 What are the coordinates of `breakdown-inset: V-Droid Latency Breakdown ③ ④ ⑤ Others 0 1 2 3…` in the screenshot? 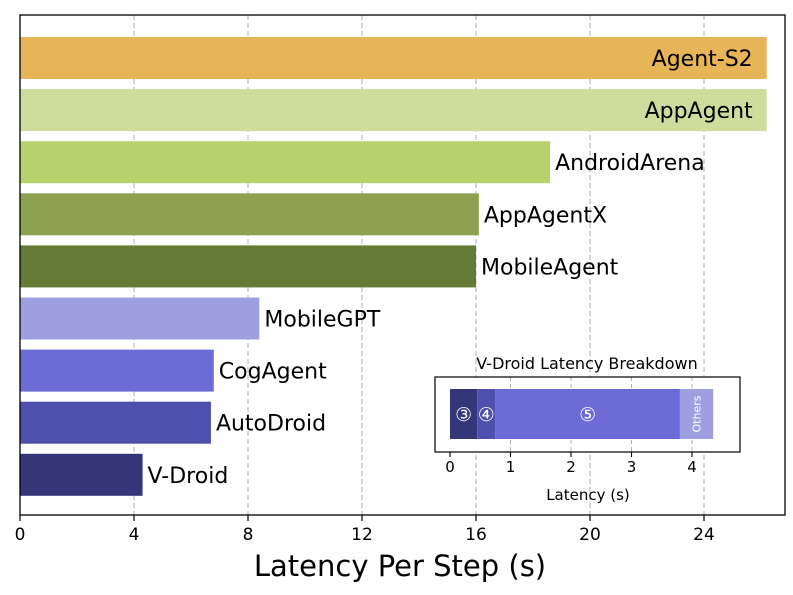 It's located at (587, 429).